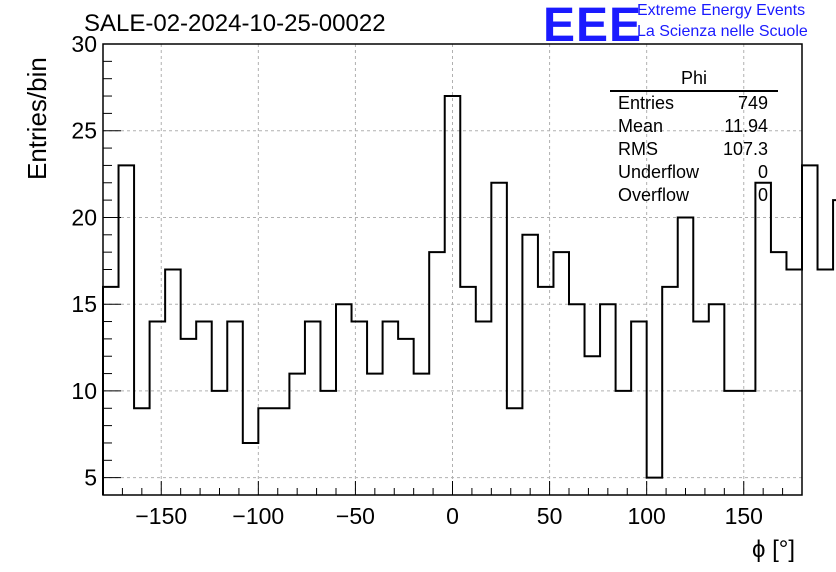 The width and height of the screenshot is (836, 572). I want to click on stats-title: Phi, so click(694, 80).